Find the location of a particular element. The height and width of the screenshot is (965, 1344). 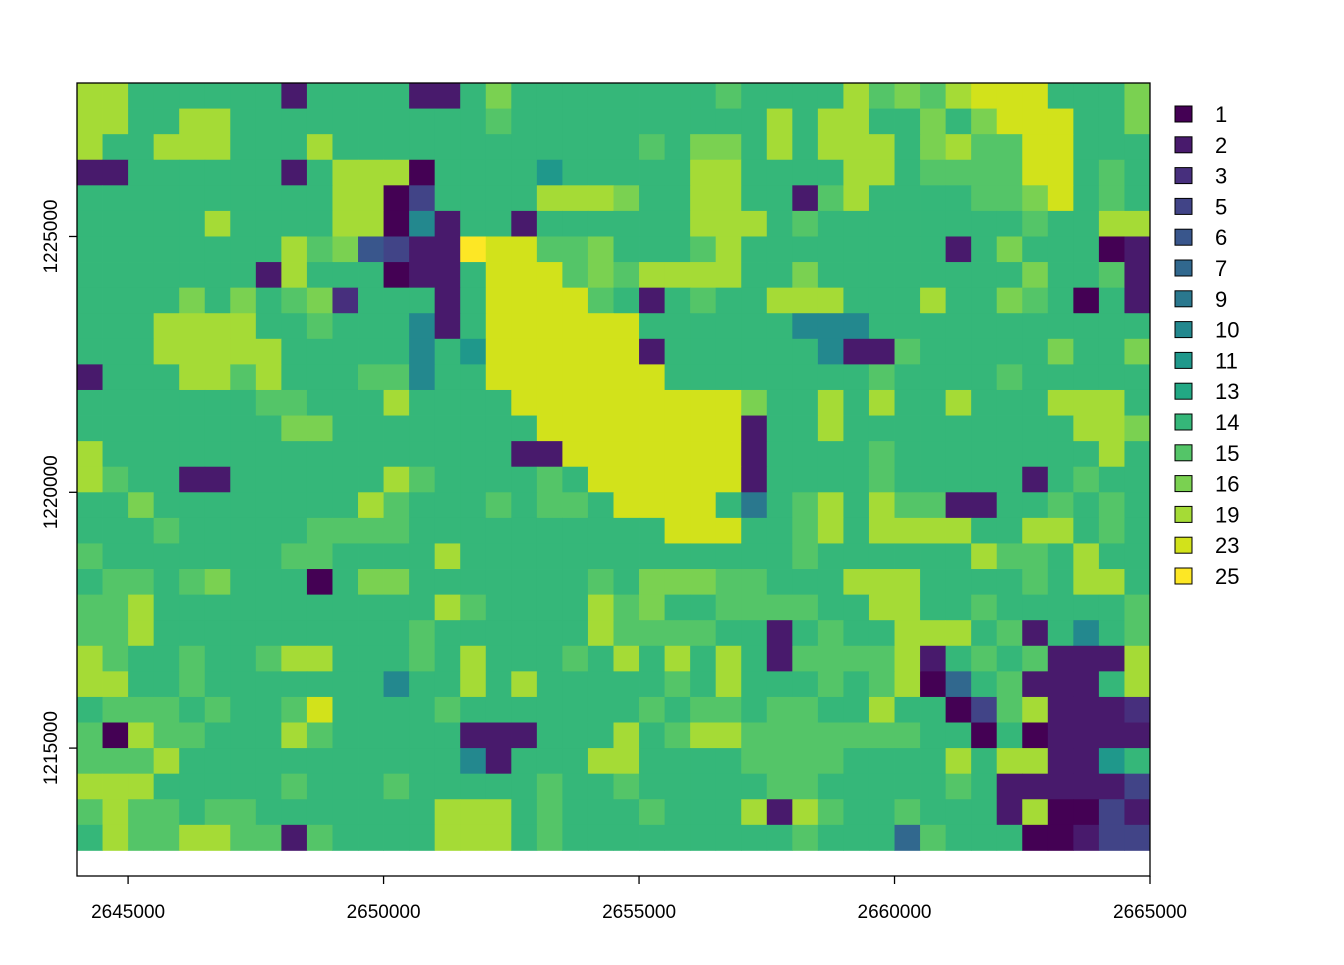

y-tick-label: 1225000 is located at coordinates (51, 236).